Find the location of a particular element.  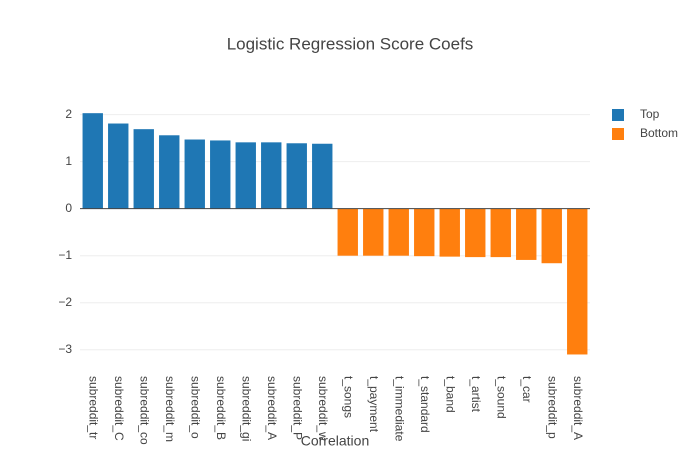

x-tick-label: subreddit_o is located at coordinates (196, 407).